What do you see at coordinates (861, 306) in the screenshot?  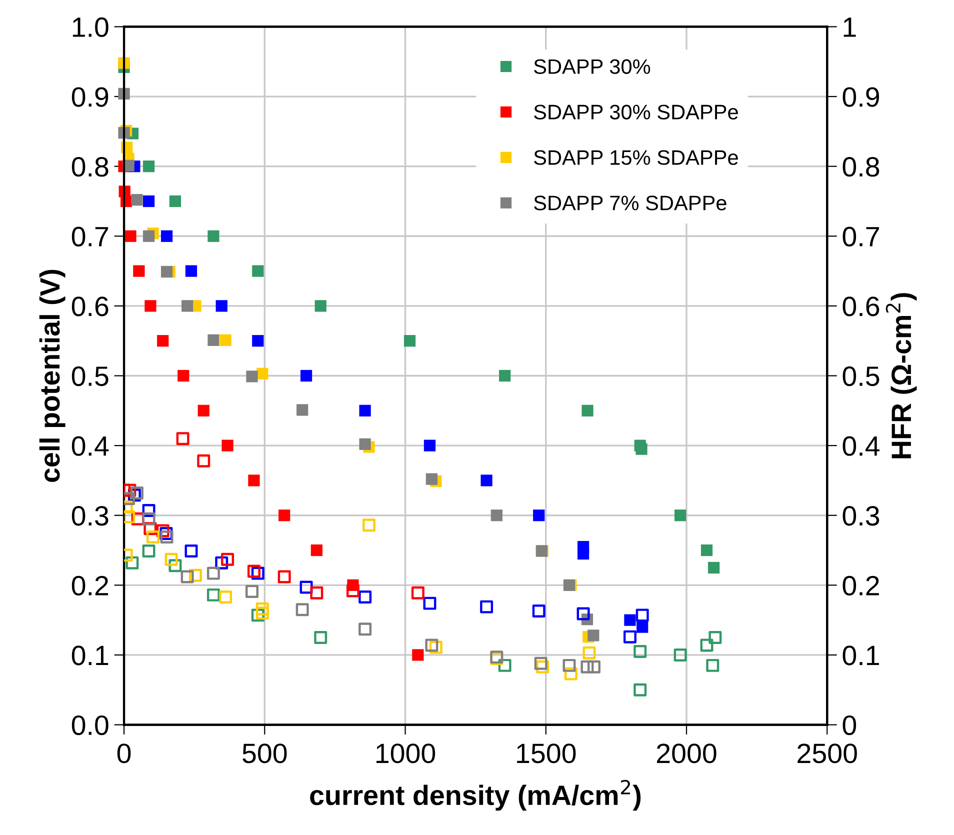 I see `y2-tick-label: 0.6` at bounding box center [861, 306].